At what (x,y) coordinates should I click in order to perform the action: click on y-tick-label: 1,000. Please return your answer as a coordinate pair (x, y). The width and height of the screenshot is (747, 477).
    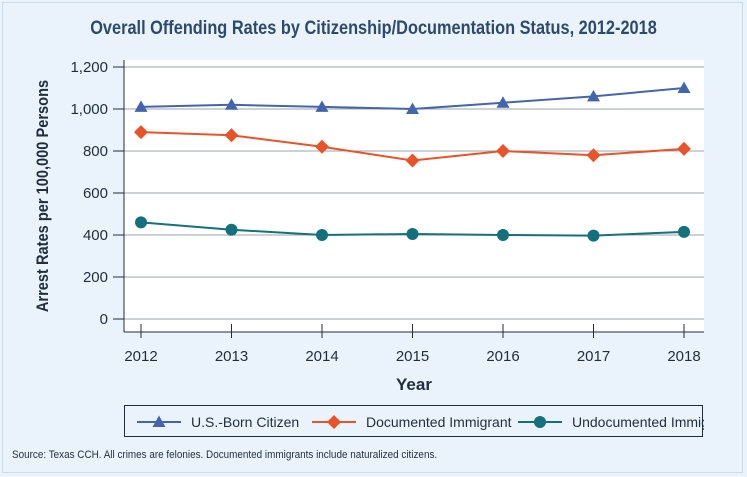
    Looking at the image, I should click on (89, 109).